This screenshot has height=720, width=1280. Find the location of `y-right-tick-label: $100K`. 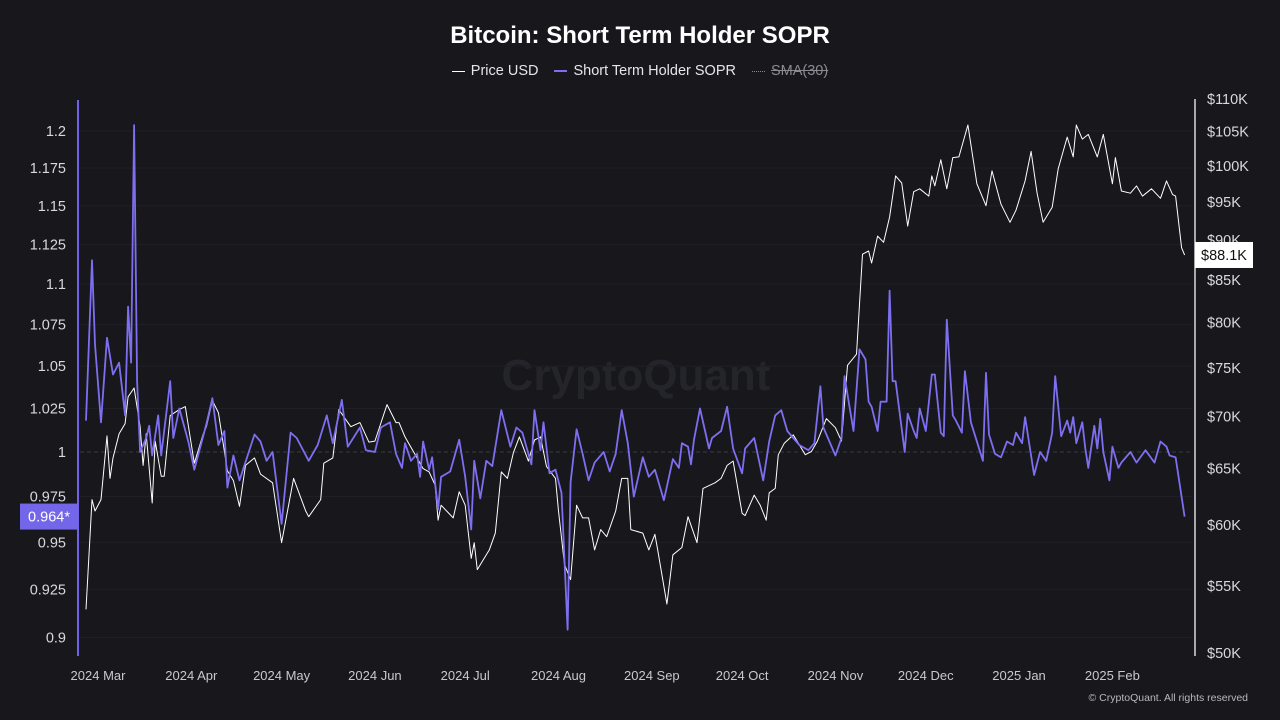

y-right-tick-label: $100K is located at coordinates (1228, 167).